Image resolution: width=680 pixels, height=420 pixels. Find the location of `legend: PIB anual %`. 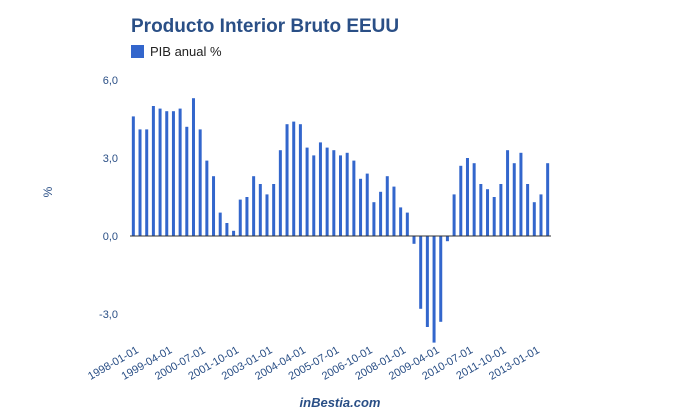

legend: PIB anual % is located at coordinates (176, 51).